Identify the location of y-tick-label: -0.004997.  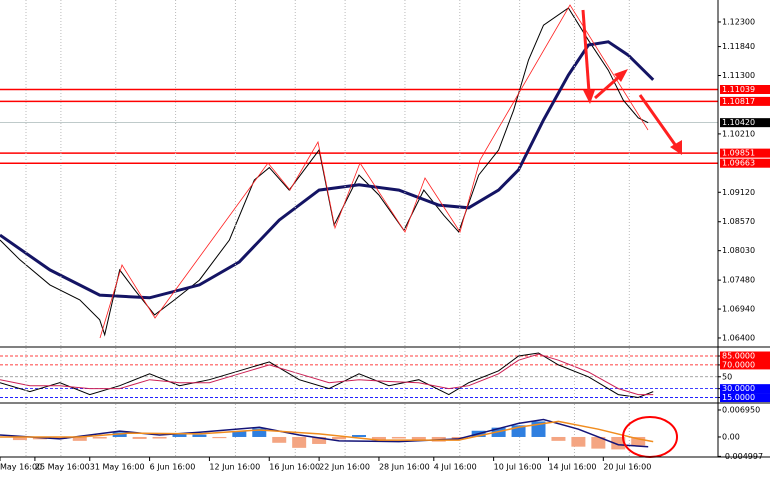
(742, 456).